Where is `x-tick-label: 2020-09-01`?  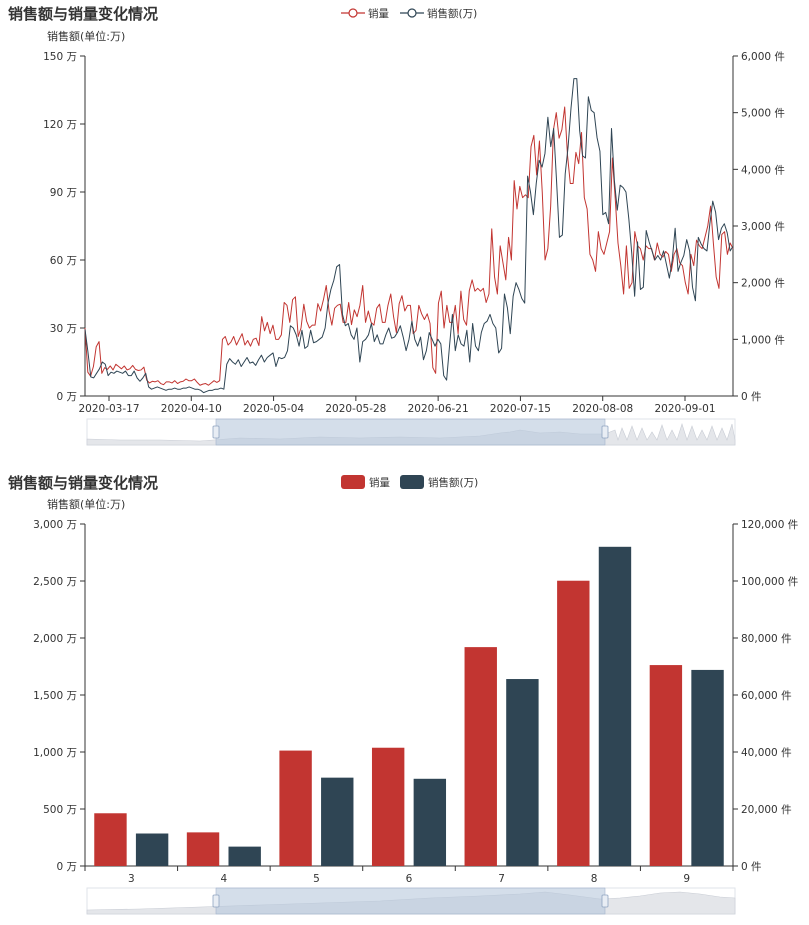
x-tick-label: 2020-09-01 is located at coordinates (684, 409).